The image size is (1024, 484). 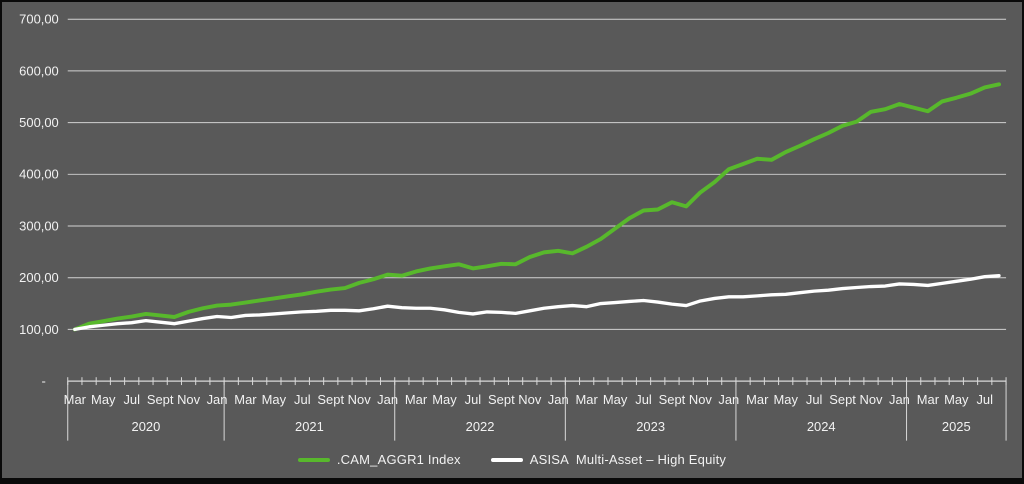 What do you see at coordinates (821, 426) in the screenshot?
I see `x-axis-year-label-2024: 2024` at bounding box center [821, 426].